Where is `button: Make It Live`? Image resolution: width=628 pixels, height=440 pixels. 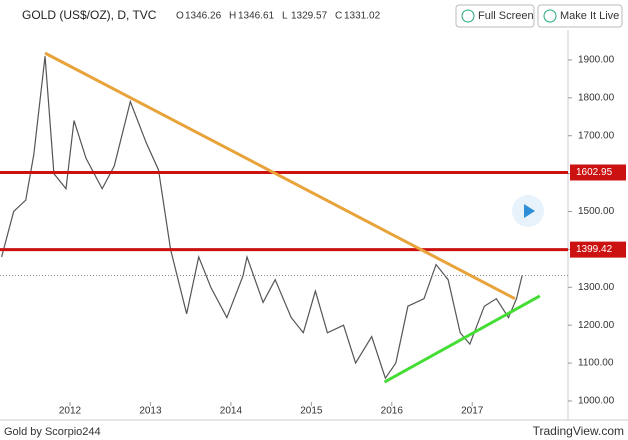 button: Make It Live is located at coordinates (580, 16).